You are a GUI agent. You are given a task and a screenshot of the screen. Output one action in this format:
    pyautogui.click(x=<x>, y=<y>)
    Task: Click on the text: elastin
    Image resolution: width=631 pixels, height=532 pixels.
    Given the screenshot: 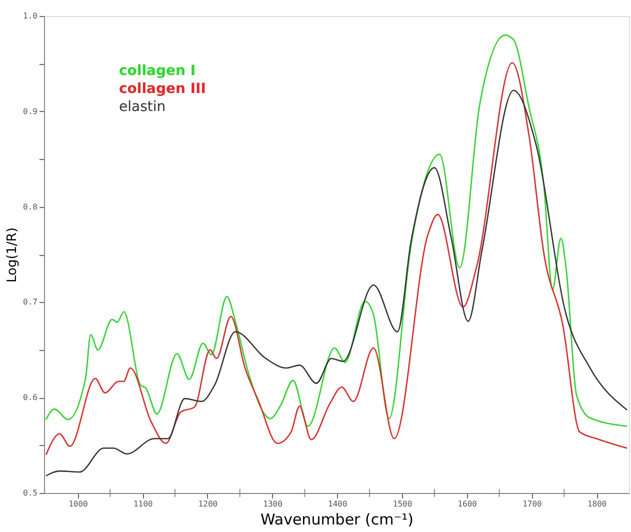 What is the action you would take?
    pyautogui.click(x=142, y=107)
    